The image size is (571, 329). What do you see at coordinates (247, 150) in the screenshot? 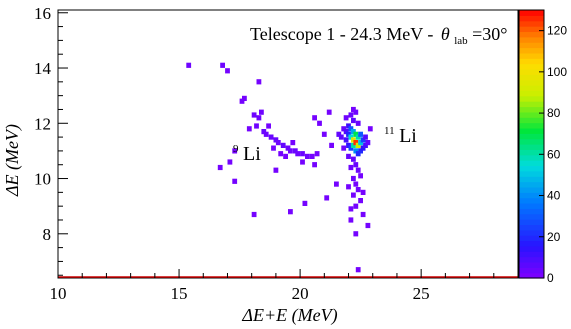
I see `annotation-9li: 9 Li` at bounding box center [247, 150].